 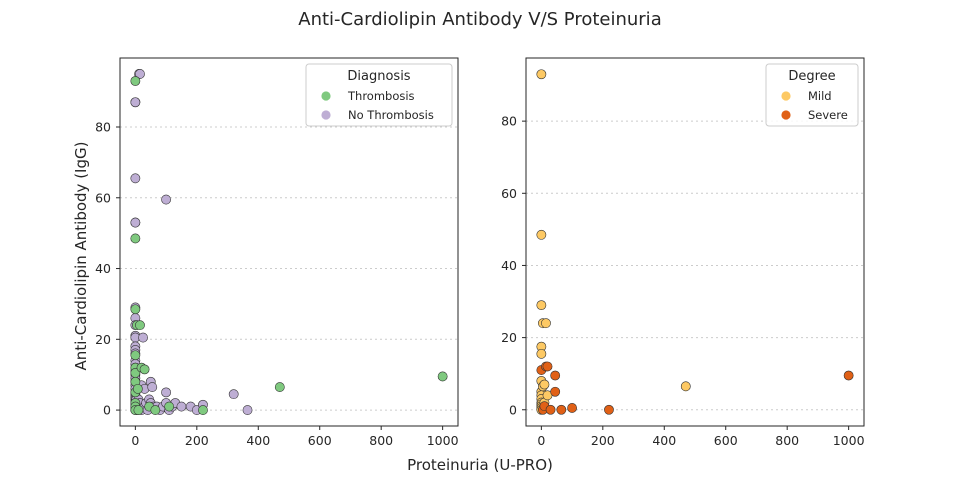 I want to click on legend: Diagnosis Thrombosis No Thrombosis, so click(x=379, y=95).